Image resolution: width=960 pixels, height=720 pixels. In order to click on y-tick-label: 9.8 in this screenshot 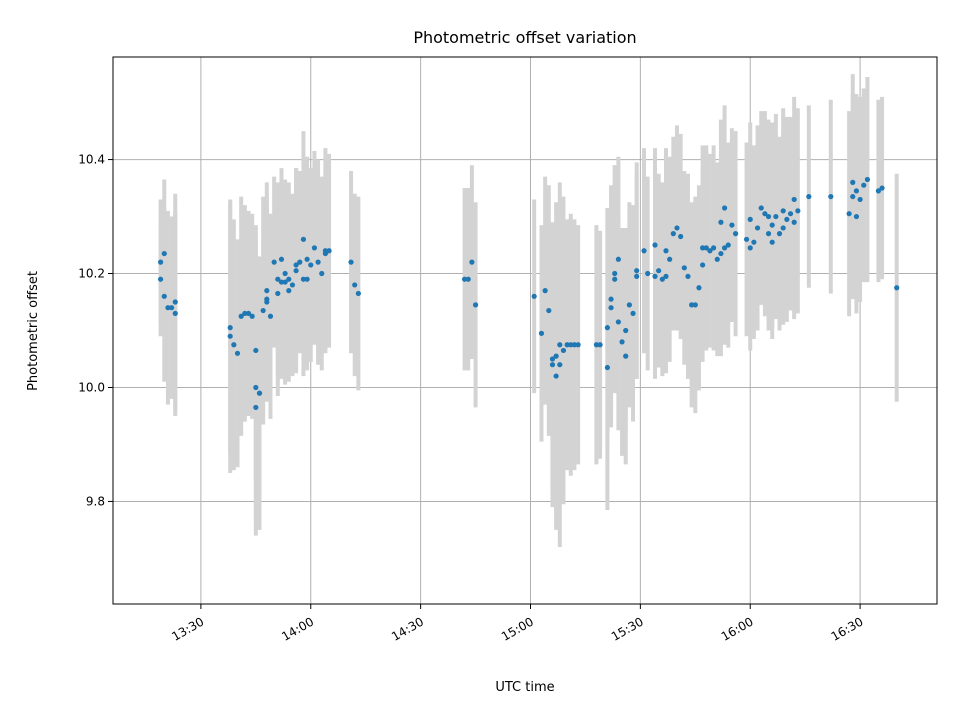, I will do `click(95, 501)`.